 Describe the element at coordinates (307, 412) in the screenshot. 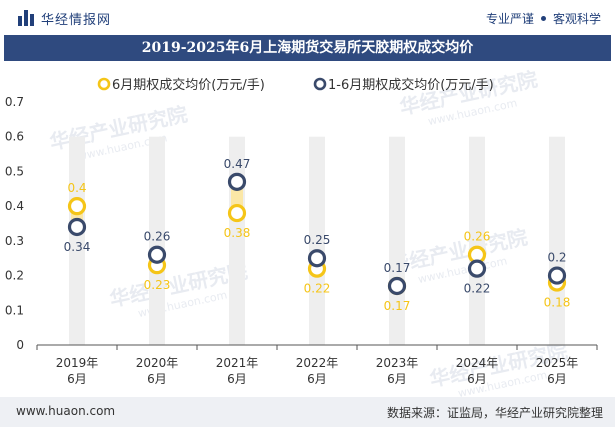

I see `footer-bar: www.huaon.com 数据来源：证监局，华经产业研究院整理` at that location.